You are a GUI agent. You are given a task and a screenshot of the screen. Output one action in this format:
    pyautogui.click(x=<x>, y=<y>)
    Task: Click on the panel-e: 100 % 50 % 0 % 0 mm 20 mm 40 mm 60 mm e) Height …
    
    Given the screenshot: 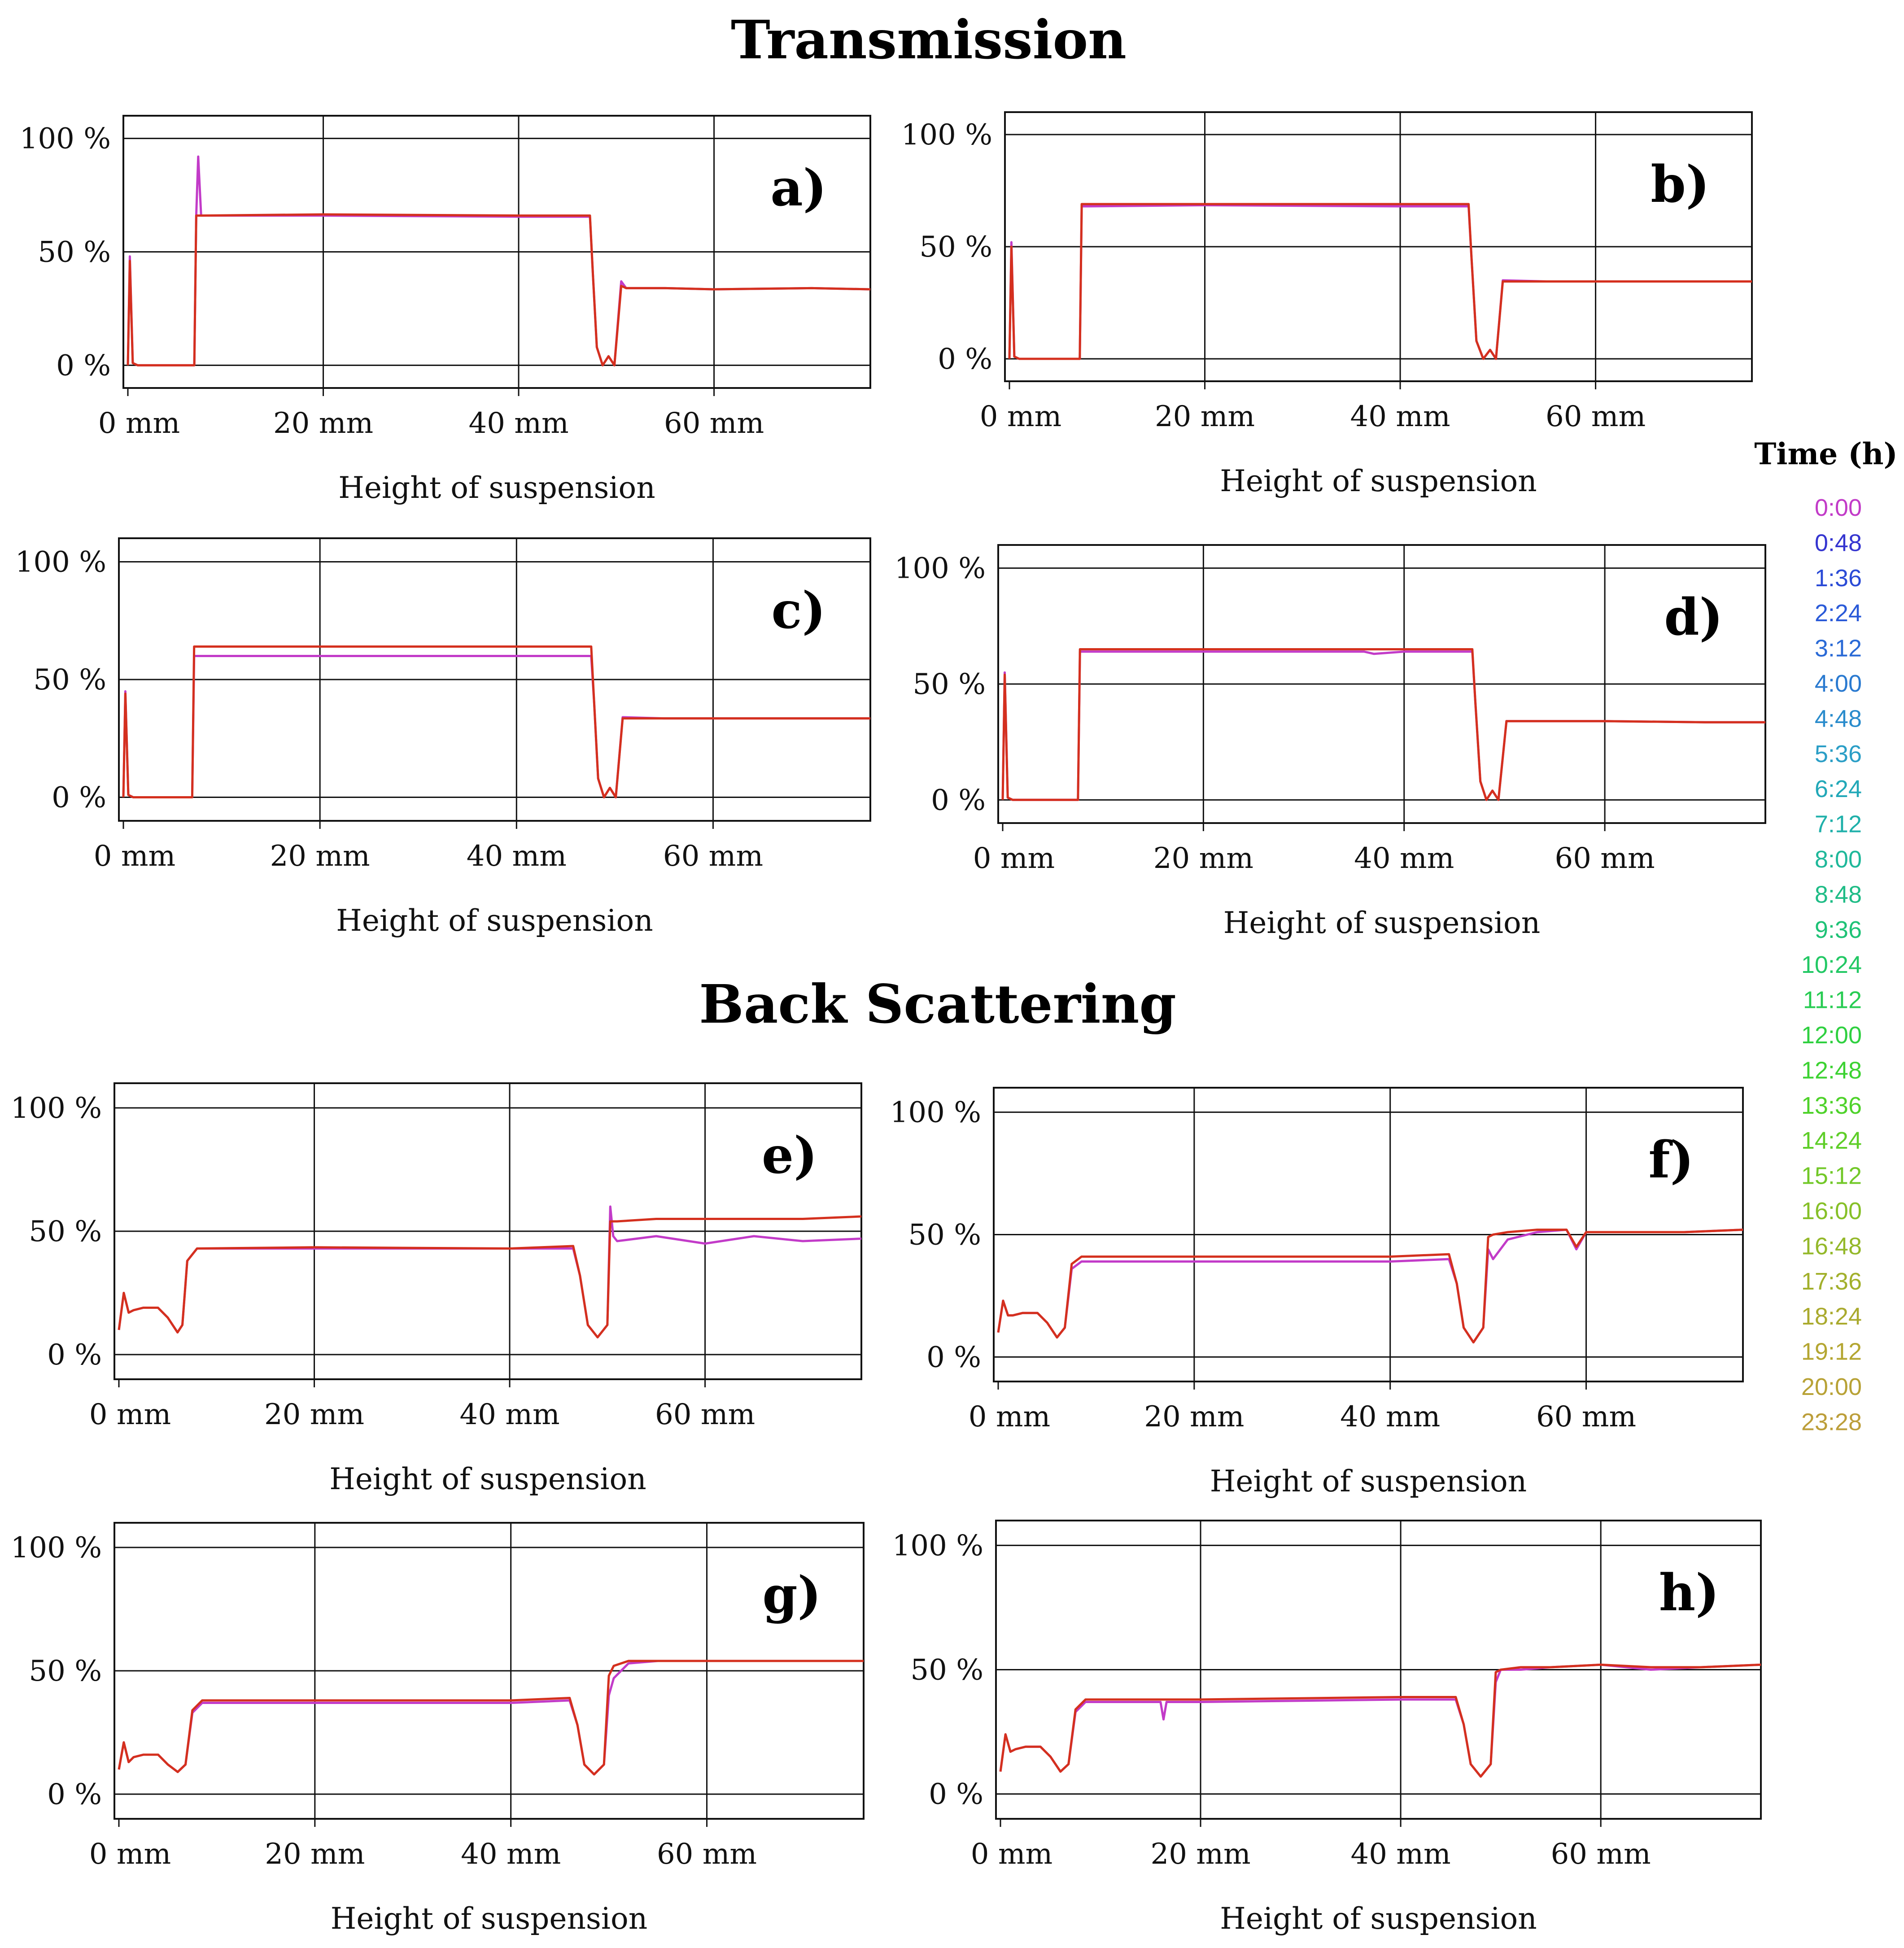 What is the action you would take?
    pyautogui.click(x=436, y=1289)
    